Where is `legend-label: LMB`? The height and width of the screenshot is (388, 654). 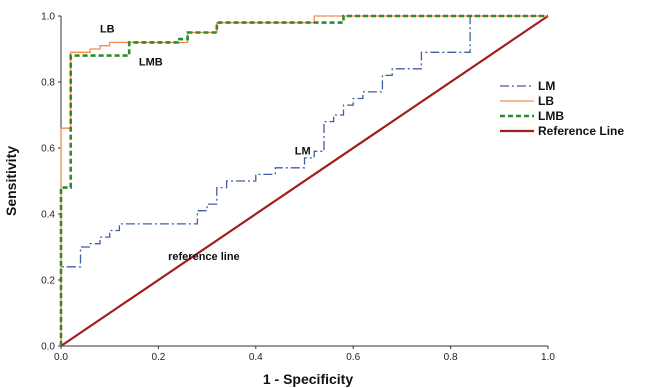 legend-label: LMB is located at coordinates (551, 116).